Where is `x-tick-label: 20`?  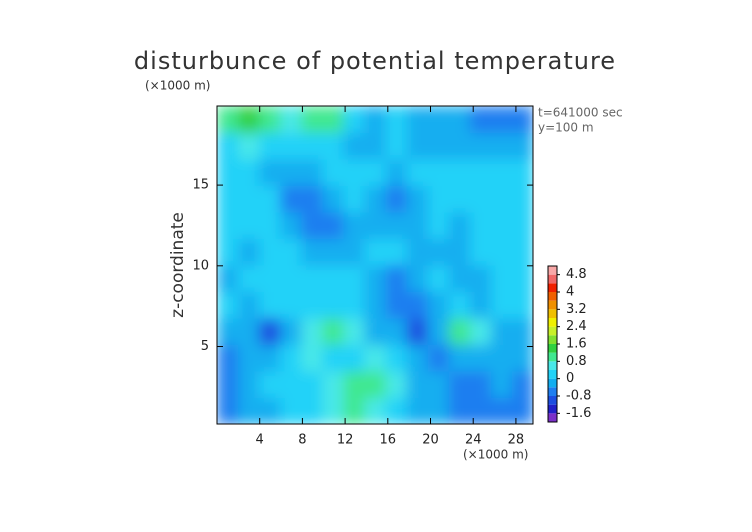
x-tick-label: 20 is located at coordinates (430, 440).